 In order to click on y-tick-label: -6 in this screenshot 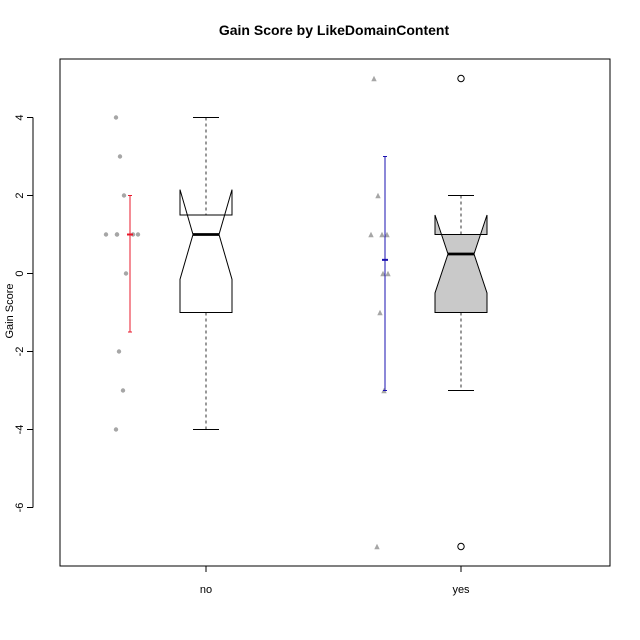, I will do `click(20, 508)`.